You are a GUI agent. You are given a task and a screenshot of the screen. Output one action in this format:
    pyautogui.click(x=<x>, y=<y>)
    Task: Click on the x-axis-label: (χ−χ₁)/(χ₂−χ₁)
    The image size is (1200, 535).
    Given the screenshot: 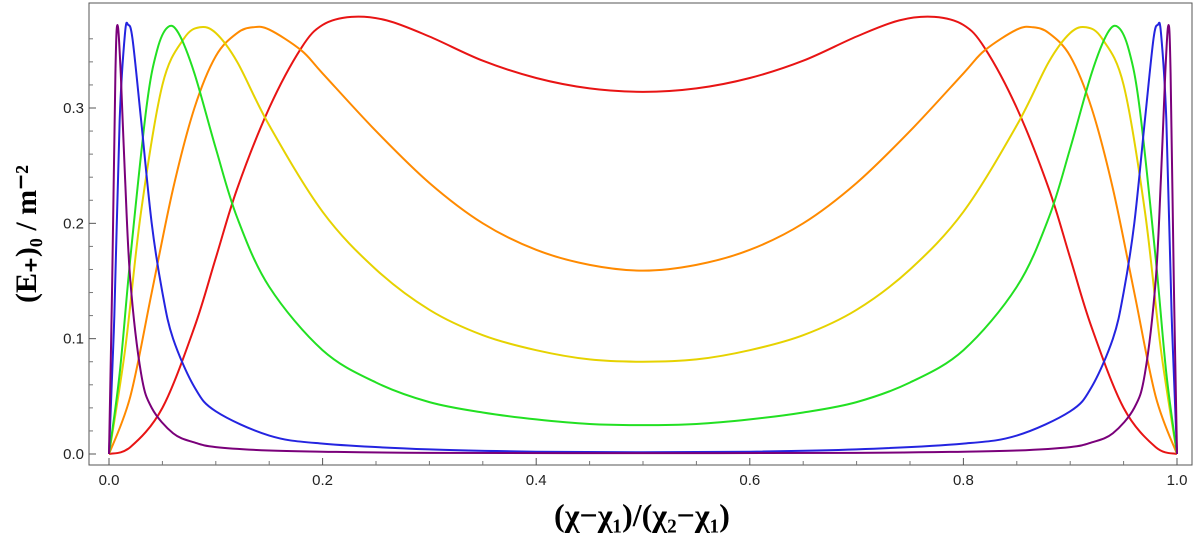 What is the action you would take?
    pyautogui.click(x=642, y=515)
    